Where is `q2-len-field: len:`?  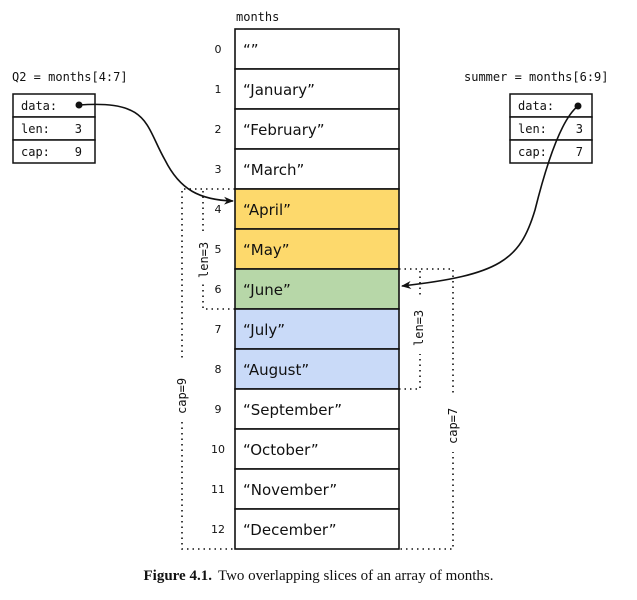
q2-len-field: len: is located at coordinates (35, 129).